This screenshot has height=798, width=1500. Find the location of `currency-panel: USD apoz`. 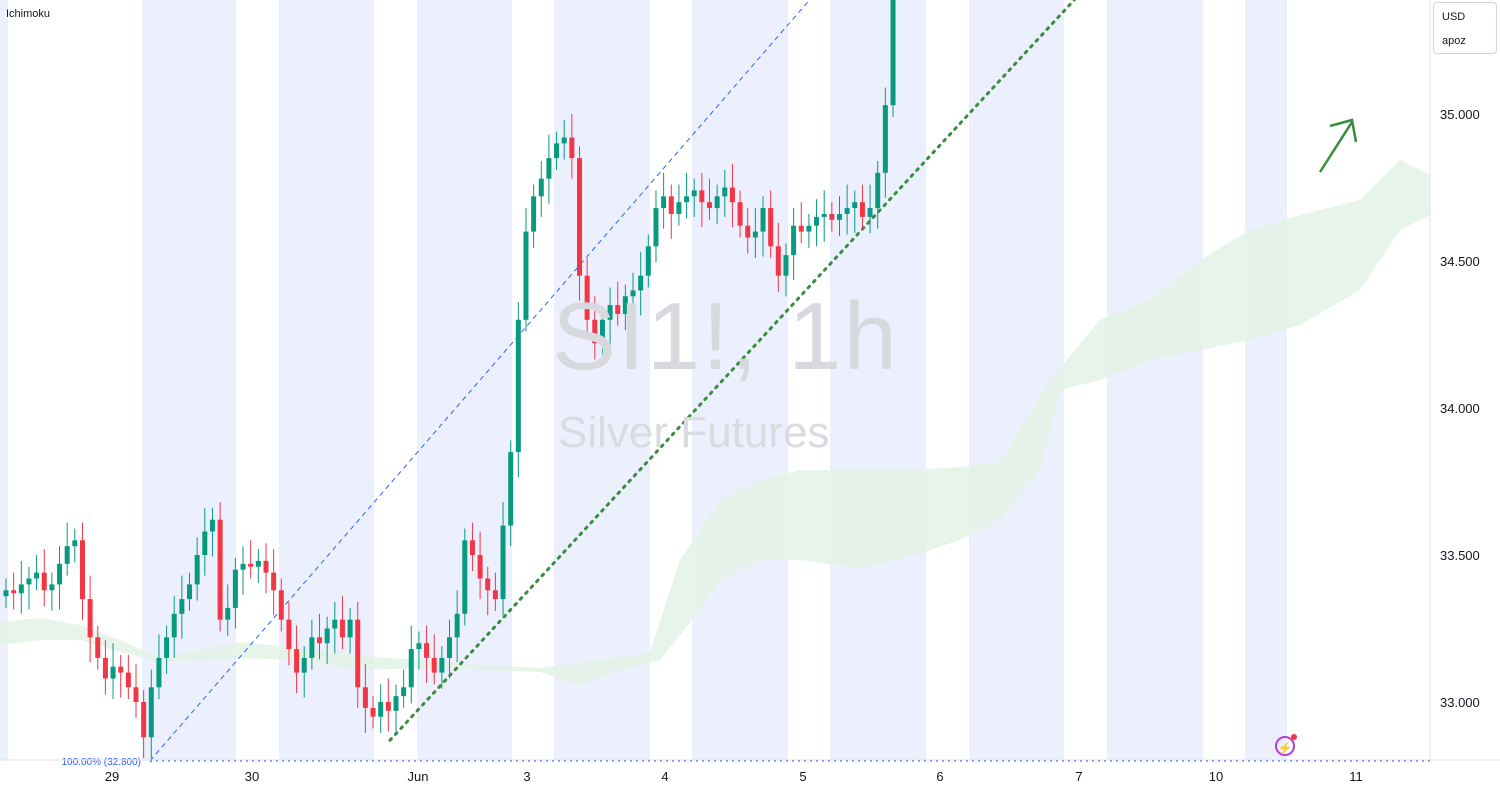

currency-panel: USD apoz is located at coordinates (1465, 28).